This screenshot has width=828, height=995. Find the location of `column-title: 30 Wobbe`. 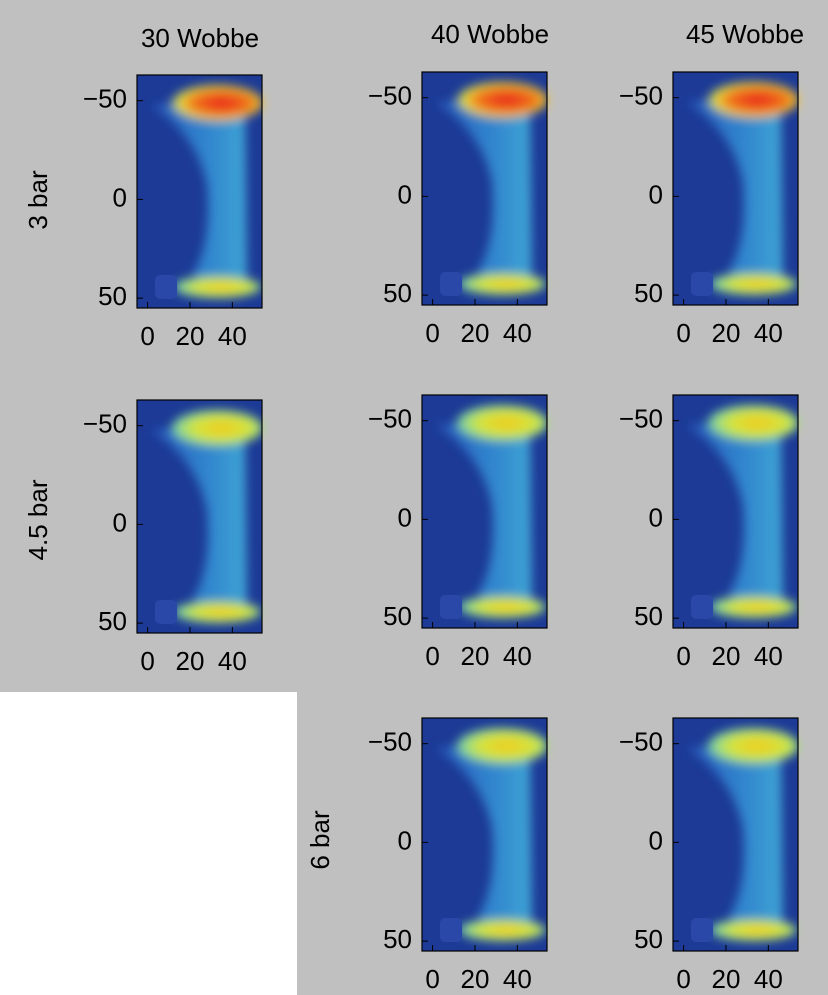

column-title: 30 Wobbe is located at coordinates (200, 38).